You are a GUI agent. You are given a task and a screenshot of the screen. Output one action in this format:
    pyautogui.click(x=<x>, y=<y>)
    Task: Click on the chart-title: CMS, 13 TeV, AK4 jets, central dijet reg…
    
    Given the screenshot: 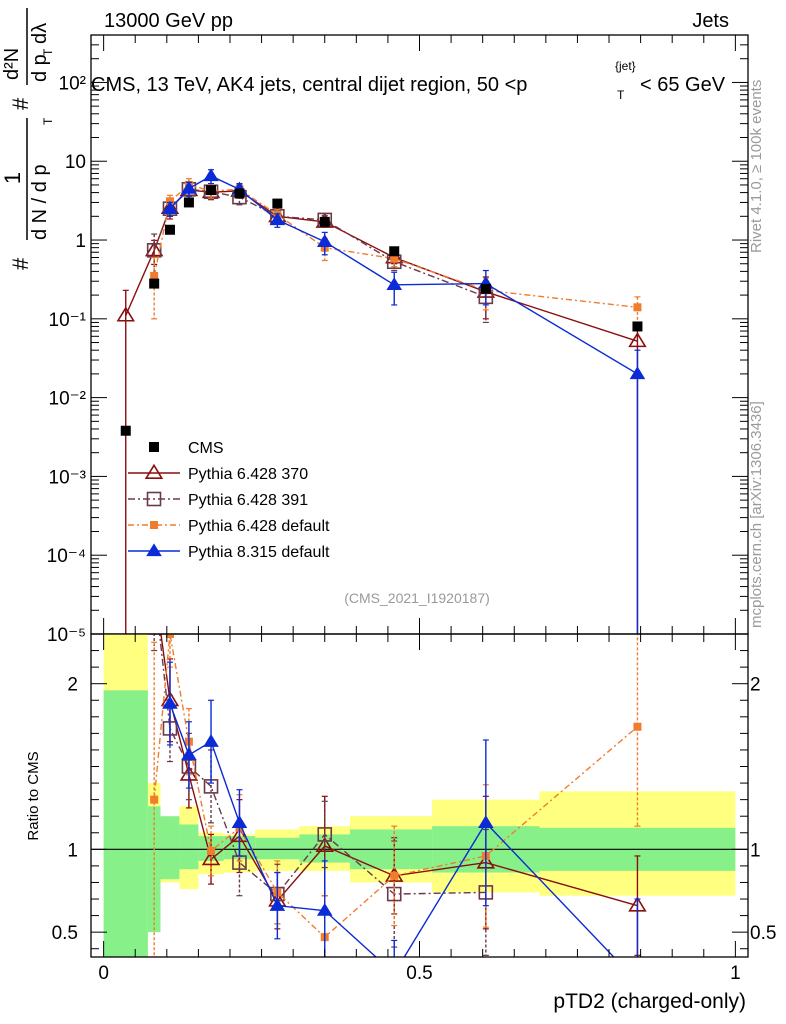 What is the action you would take?
    pyautogui.click(x=408, y=80)
    